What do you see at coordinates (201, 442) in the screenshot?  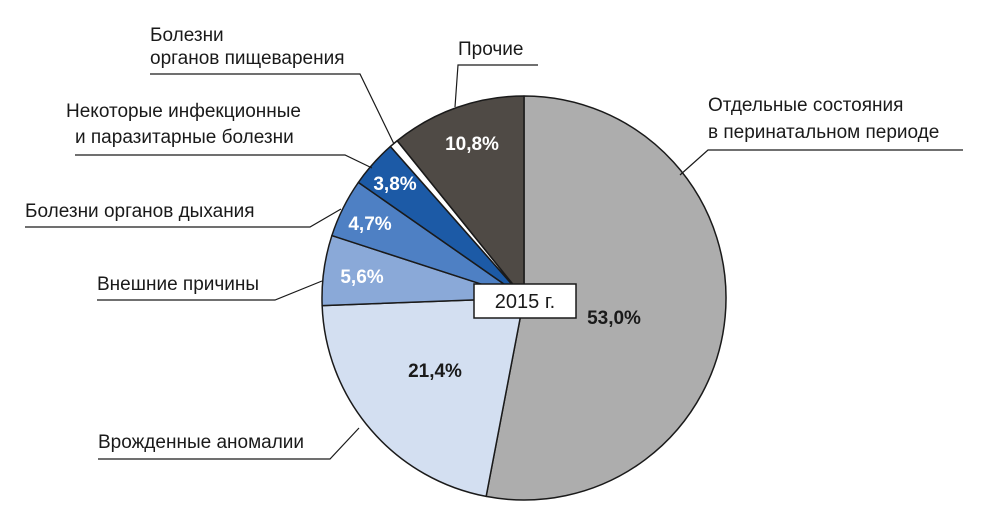 I see `category-label-1-line-0: Врожденные аномалии` at bounding box center [201, 442].